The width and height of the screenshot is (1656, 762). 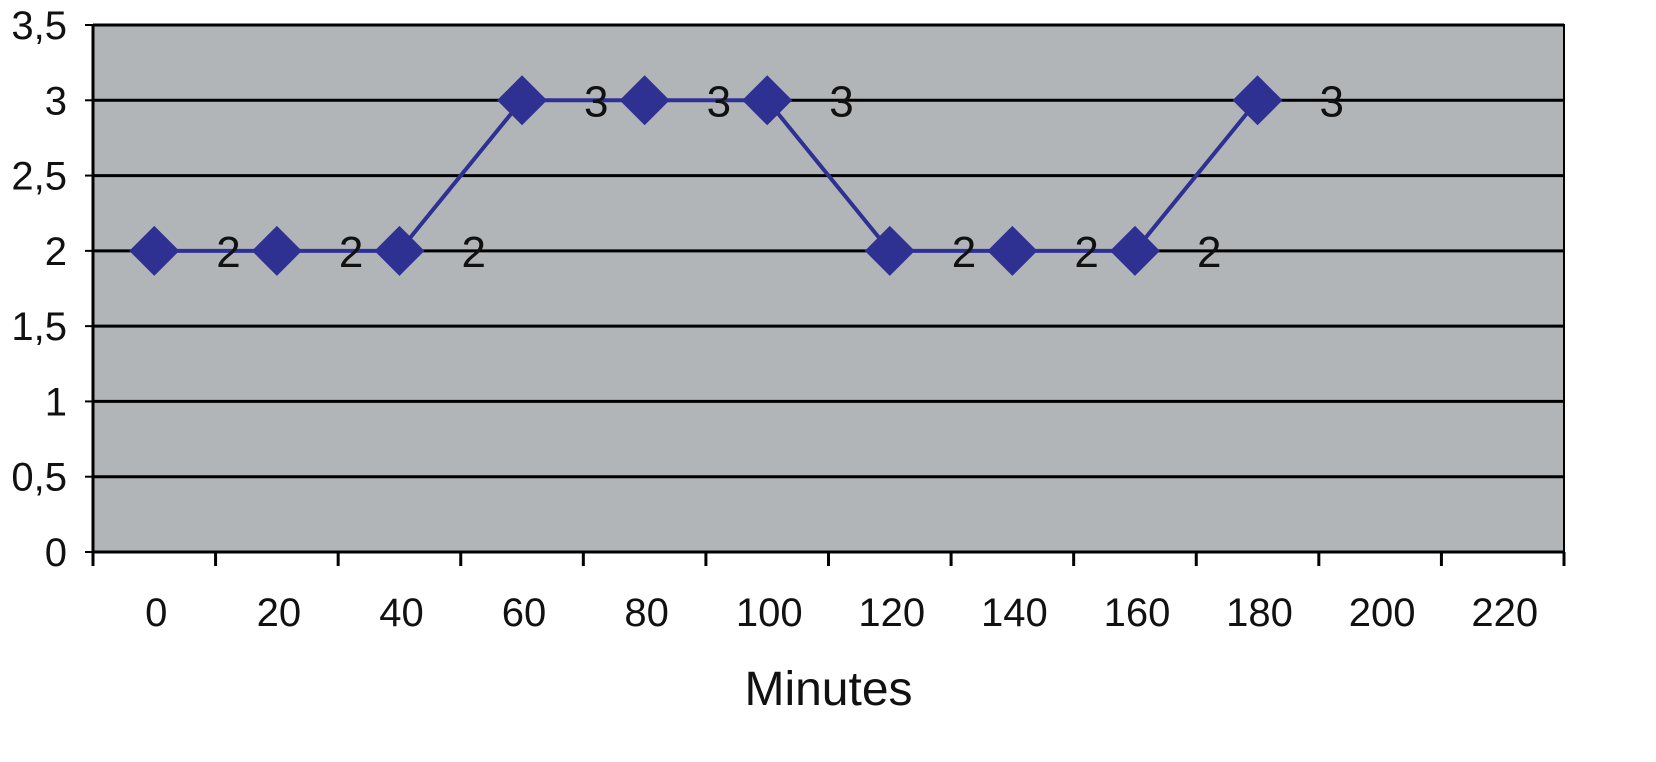 What do you see at coordinates (841, 613) in the screenshot?
I see `x-axis-tick-labels: 0 20 40 60 80 100 120 140 160 180 200 220` at bounding box center [841, 613].